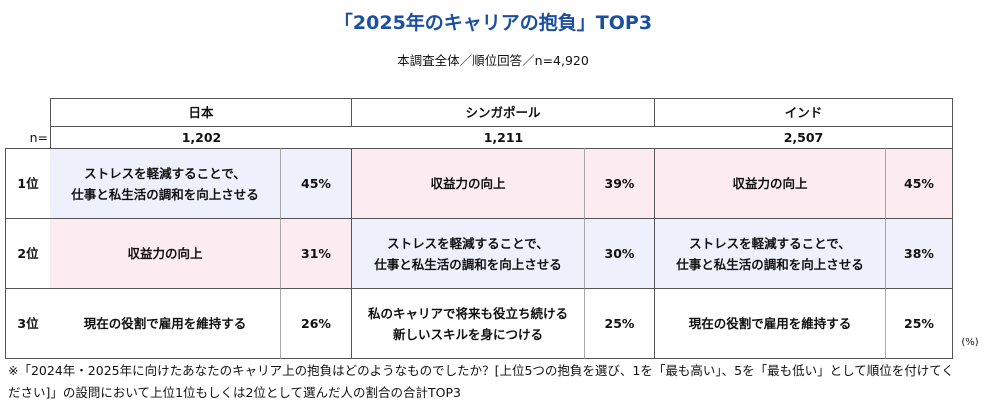 This screenshot has width=986, height=419. Describe the element at coordinates (467, 334) in the screenshot. I see `answer-line: 新しいスキルを身につける` at that location.